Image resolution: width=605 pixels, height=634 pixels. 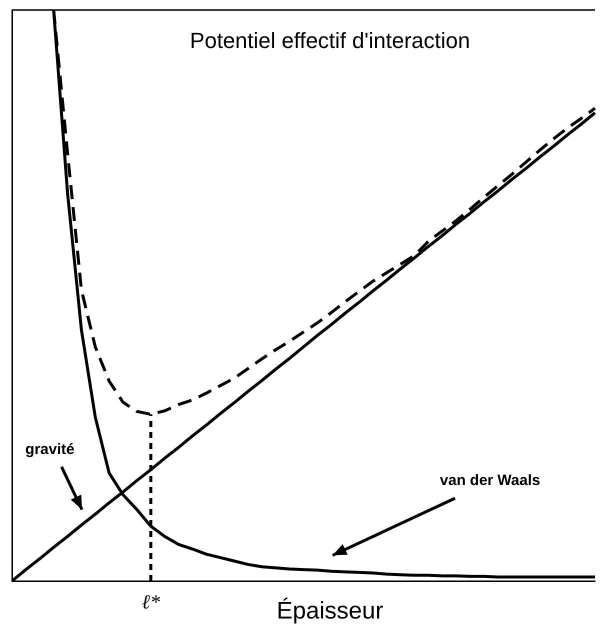 I want to click on annotation: gravité, so click(x=49, y=449).